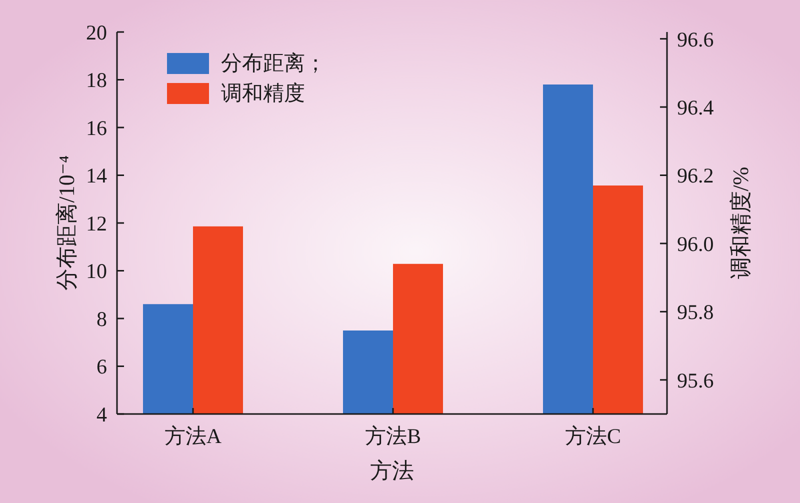 Image resolution: width=800 pixels, height=503 pixels. Describe the element at coordinates (101, 366) in the screenshot. I see `y-tick-label: 6` at that location.